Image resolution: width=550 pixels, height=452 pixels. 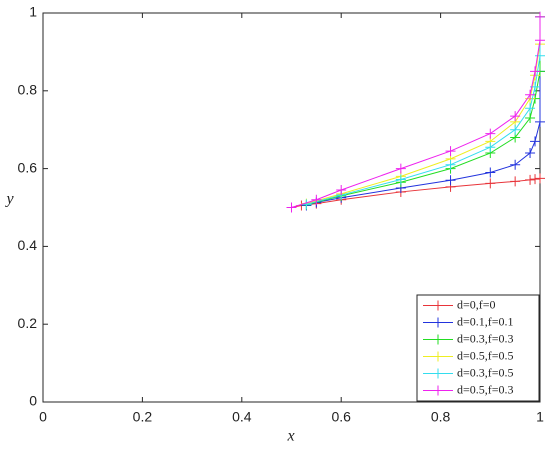 I want to click on x-tick-label: 0, so click(x=43, y=417).